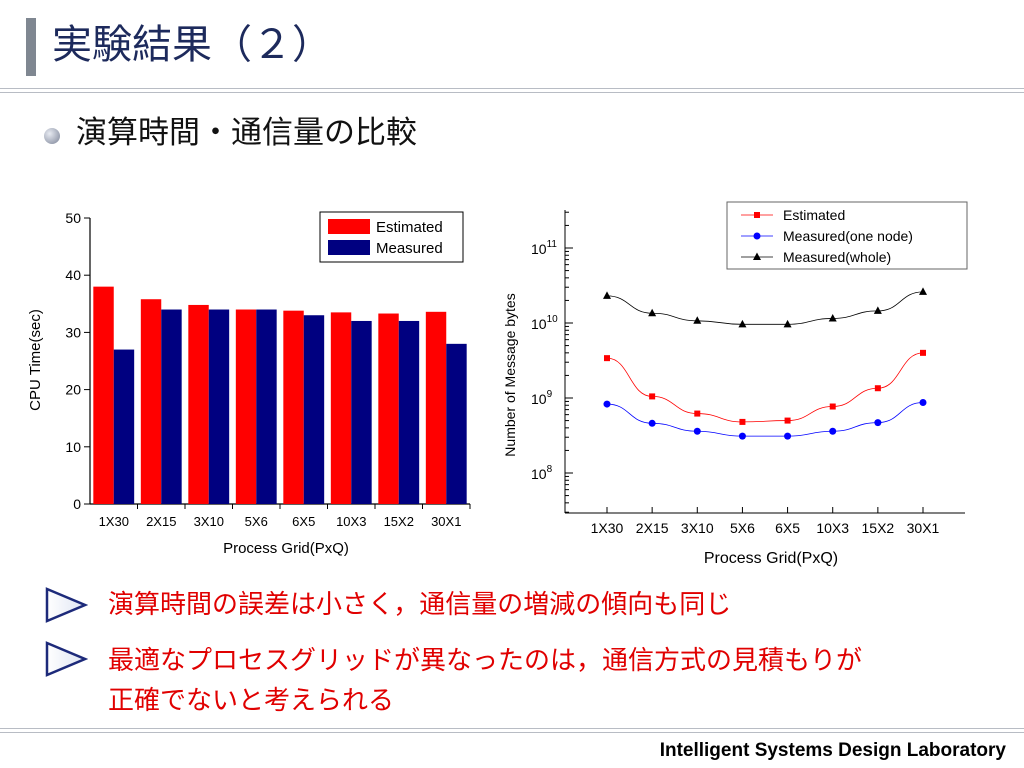 This screenshot has height=768, width=1024. Describe the element at coordinates (512, 728) in the screenshot. I see `footer-rule-top` at that location.